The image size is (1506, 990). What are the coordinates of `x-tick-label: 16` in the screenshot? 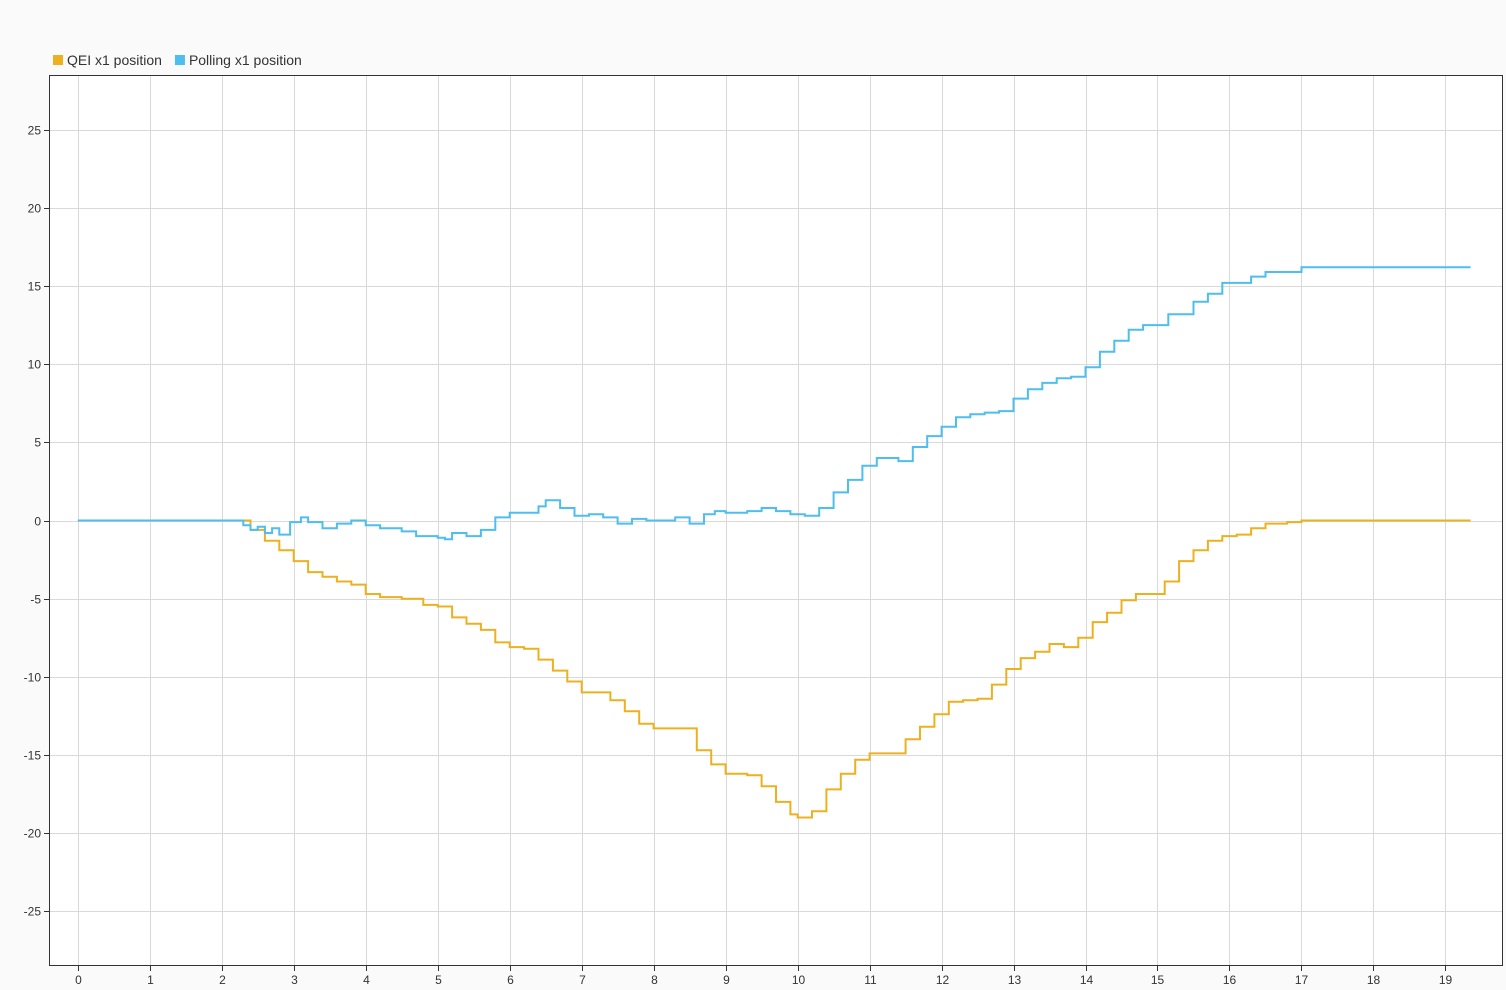 It's located at (1230, 980).